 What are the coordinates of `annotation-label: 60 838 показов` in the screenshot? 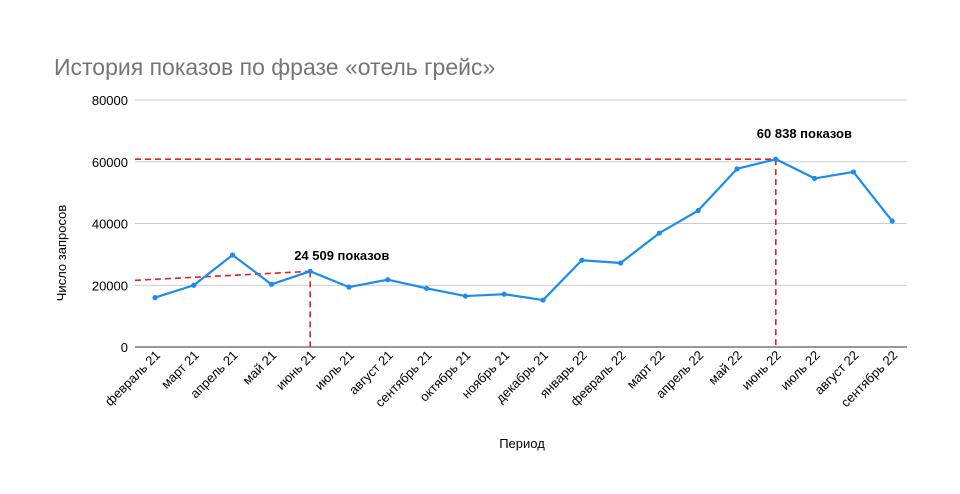 It's located at (804, 133).